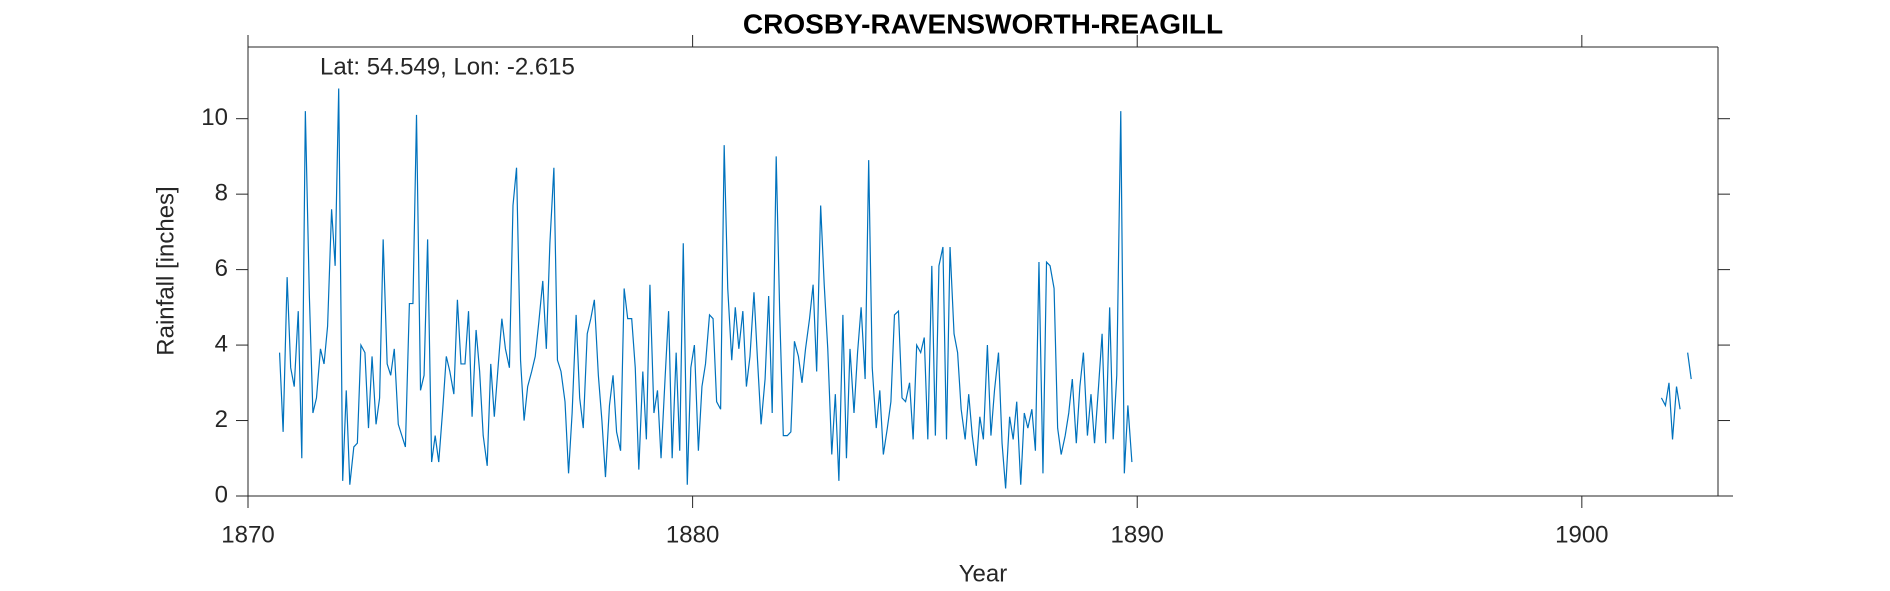  What do you see at coordinates (983, 23) in the screenshot?
I see `chart-title: CROSBY-RAVENSWORTH-REAGILL` at bounding box center [983, 23].